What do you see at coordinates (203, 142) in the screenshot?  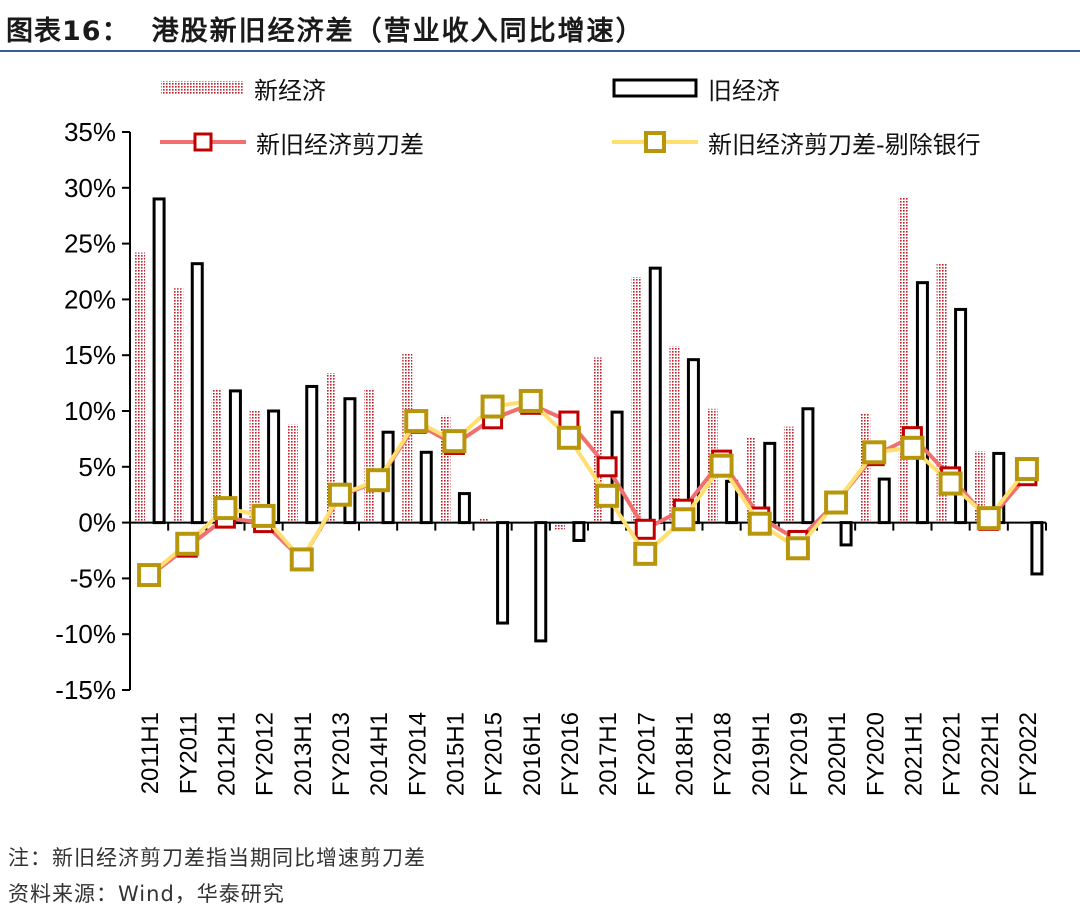 I see `legend-gap-swatch` at bounding box center [203, 142].